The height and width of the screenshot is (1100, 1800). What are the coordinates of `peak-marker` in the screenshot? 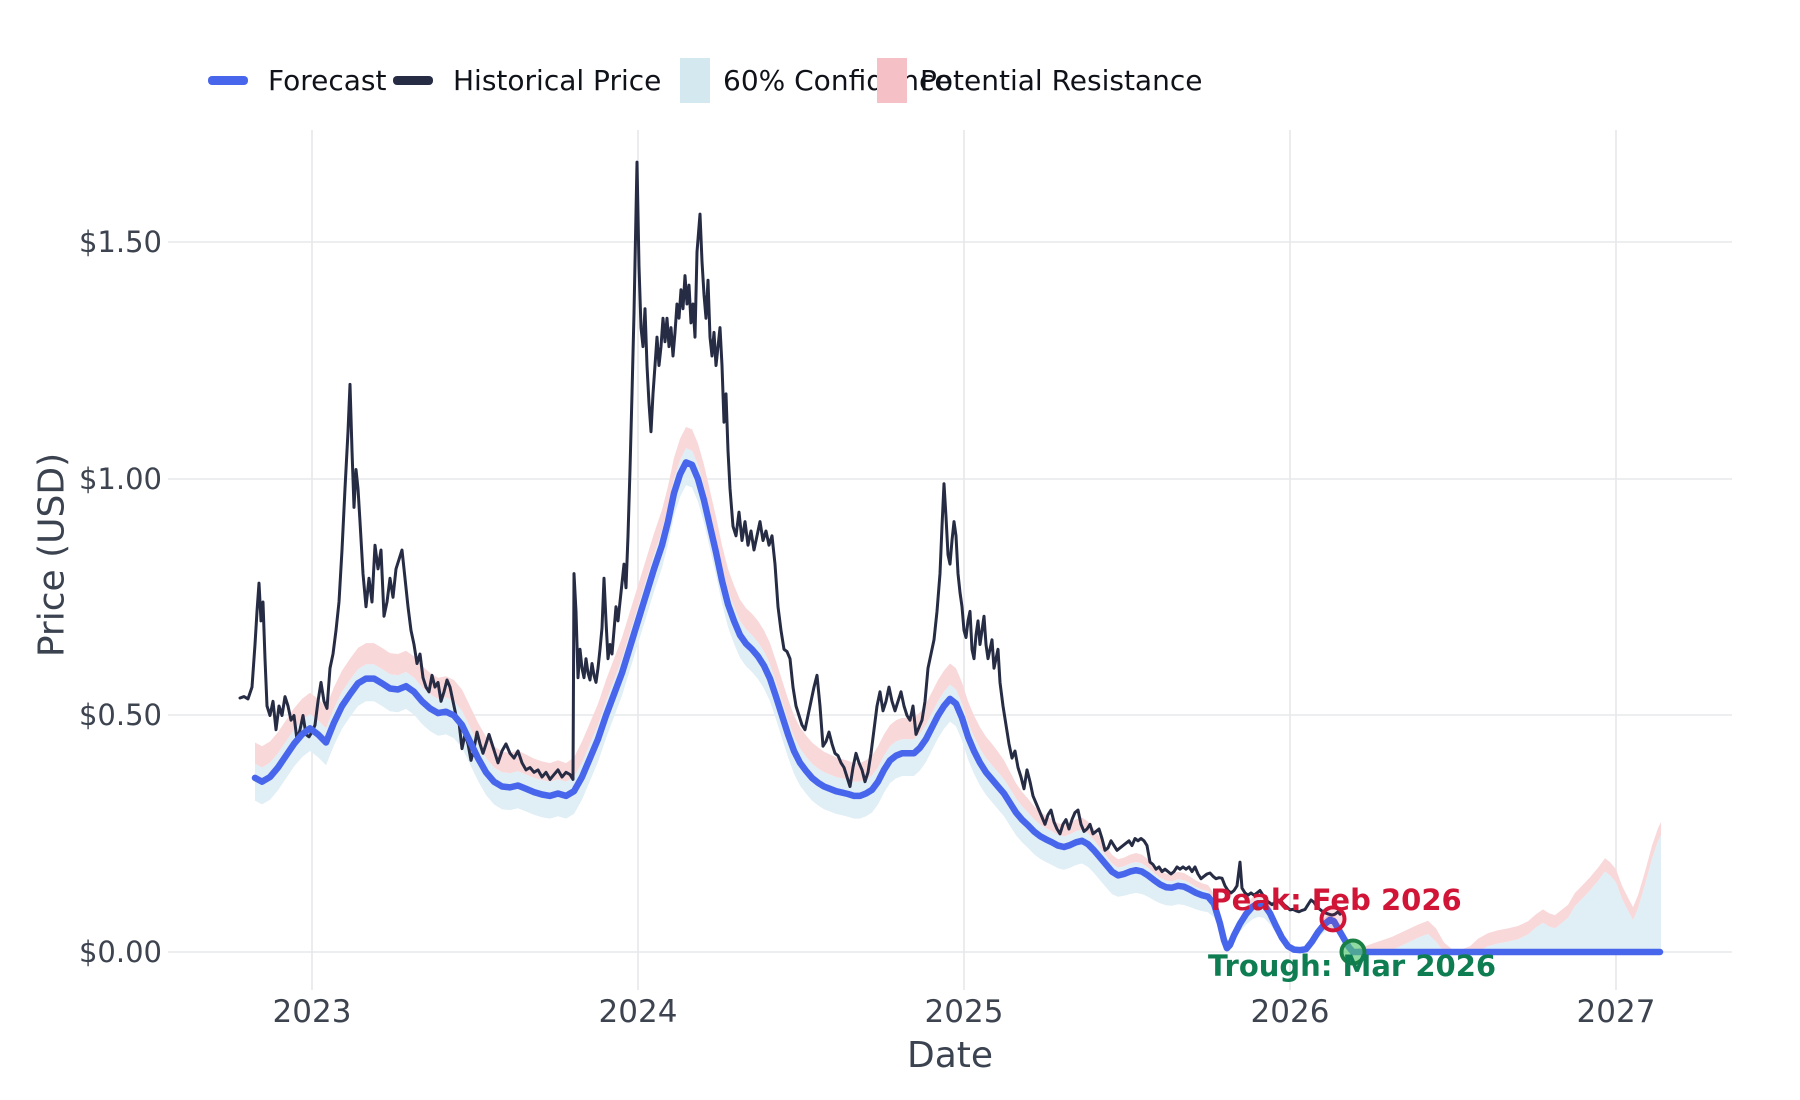 It's located at (1333, 919).